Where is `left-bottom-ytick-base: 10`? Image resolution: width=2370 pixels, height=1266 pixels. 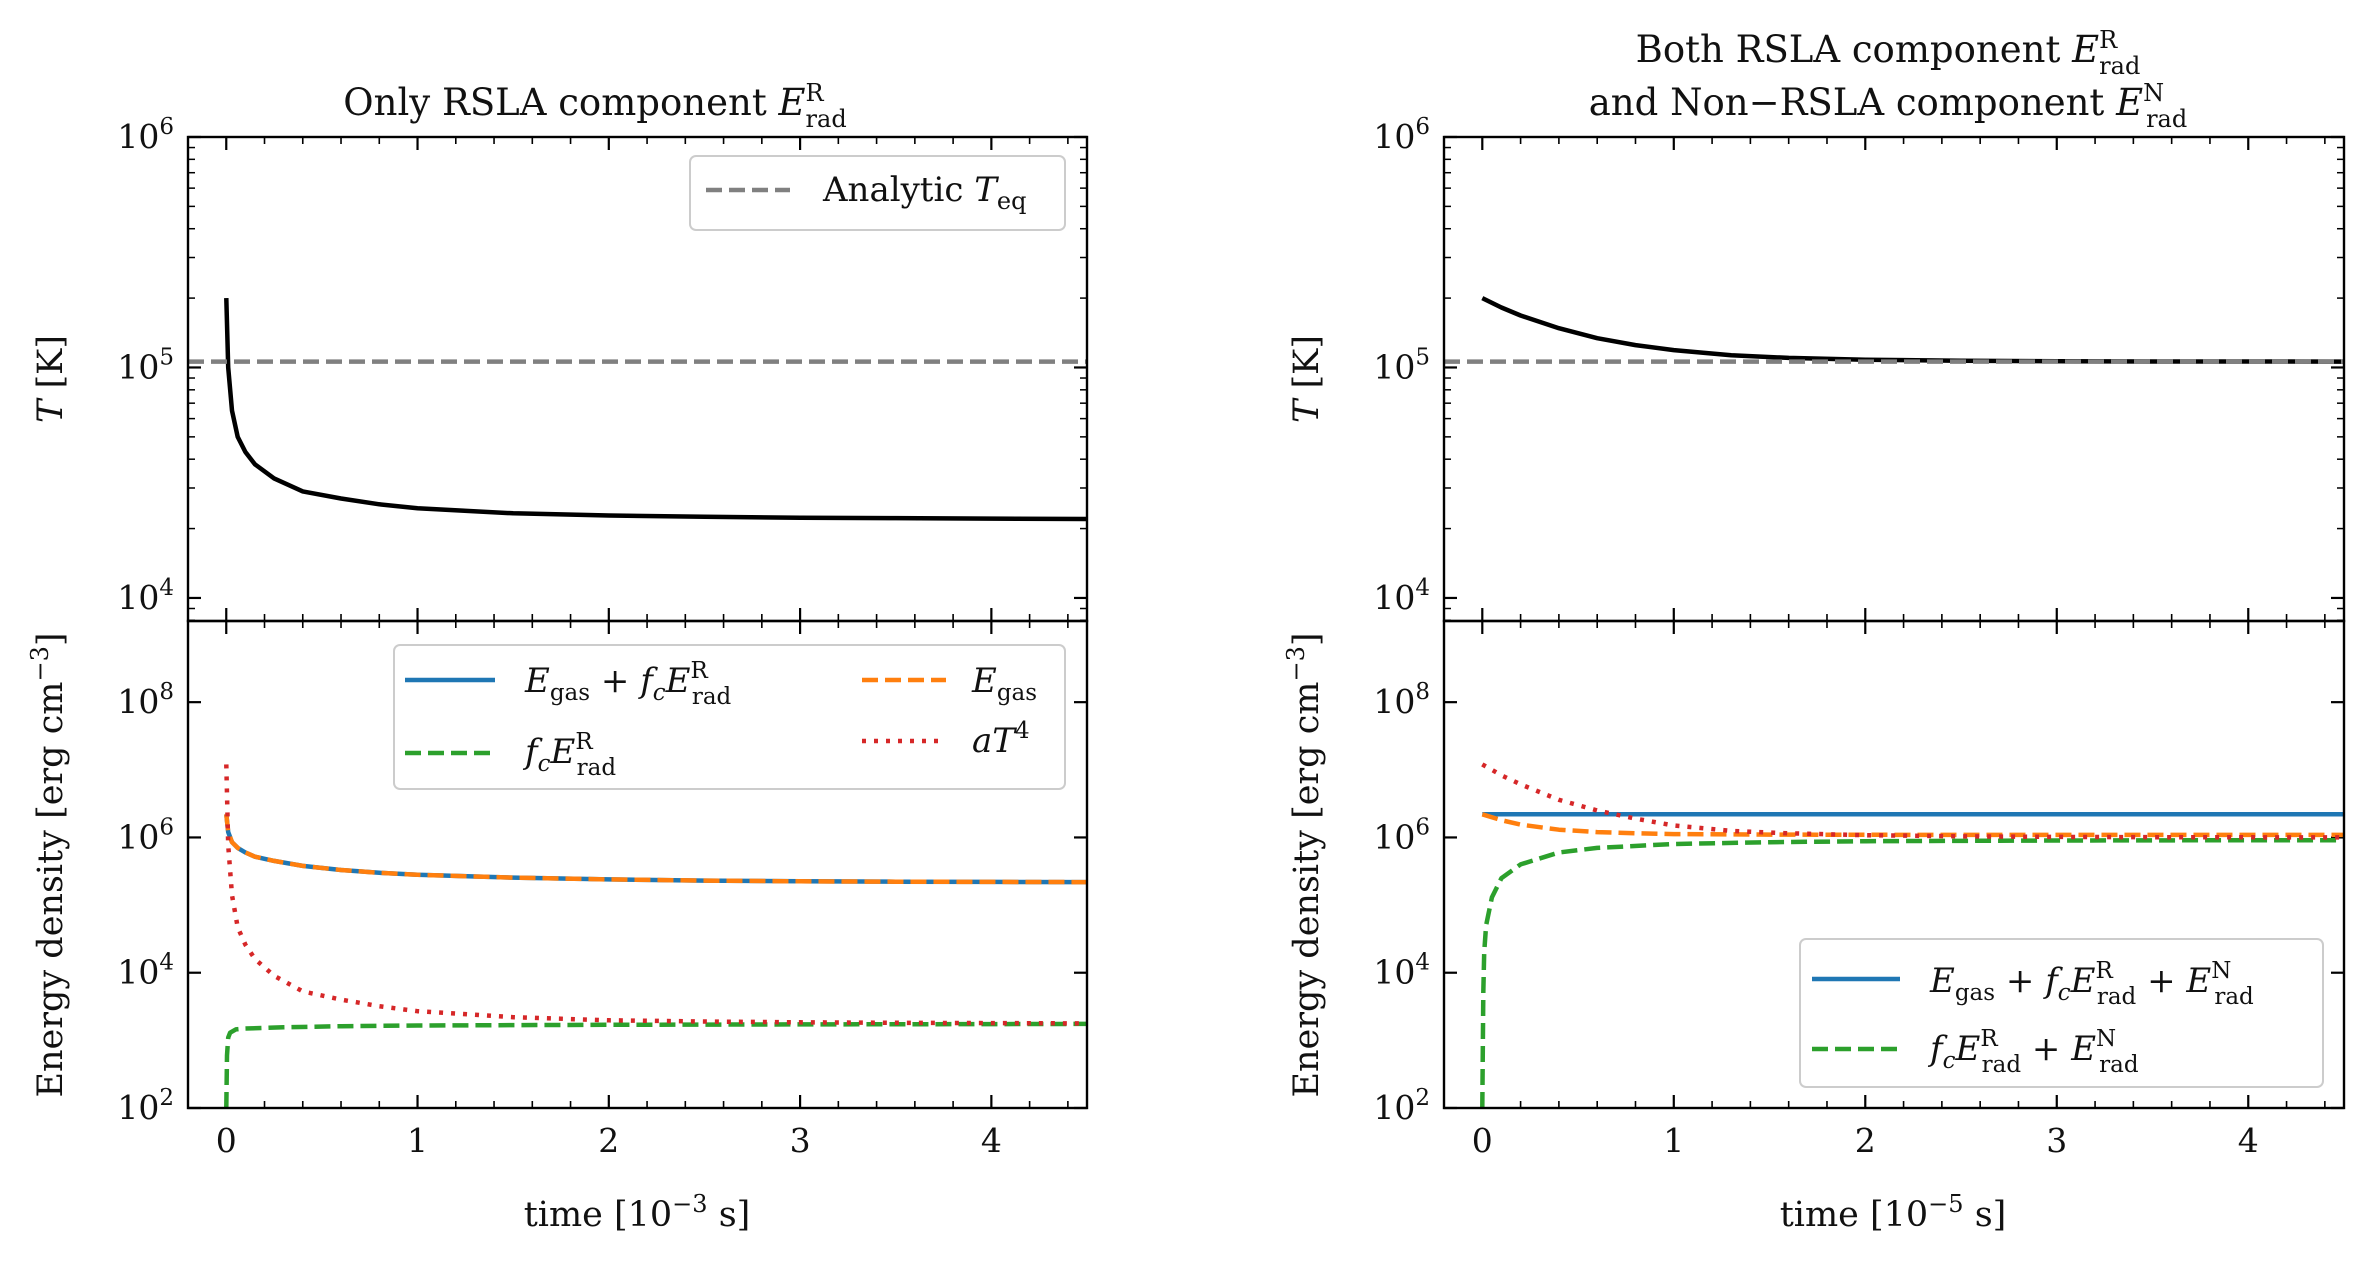
left-bottom-ytick-base: 10 is located at coordinates (138, 836).